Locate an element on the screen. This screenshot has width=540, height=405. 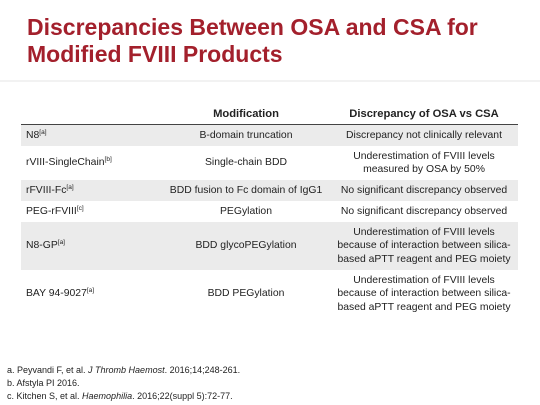
product-name: N8 is located at coordinates (33, 135).